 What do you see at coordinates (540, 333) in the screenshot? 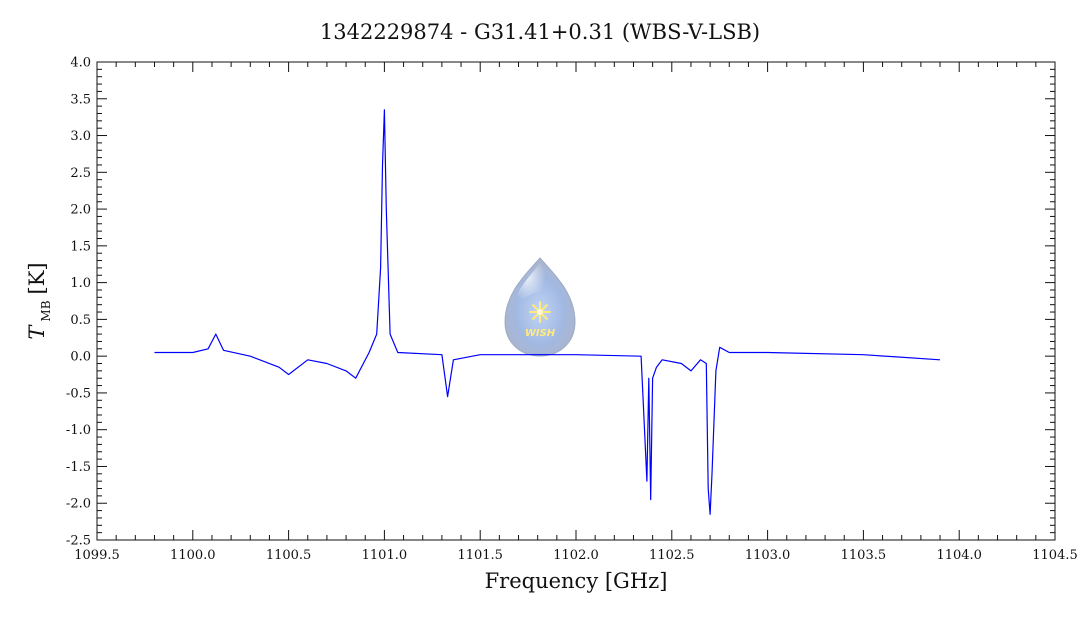
I see `wish-logo-text: WISH` at bounding box center [540, 333].